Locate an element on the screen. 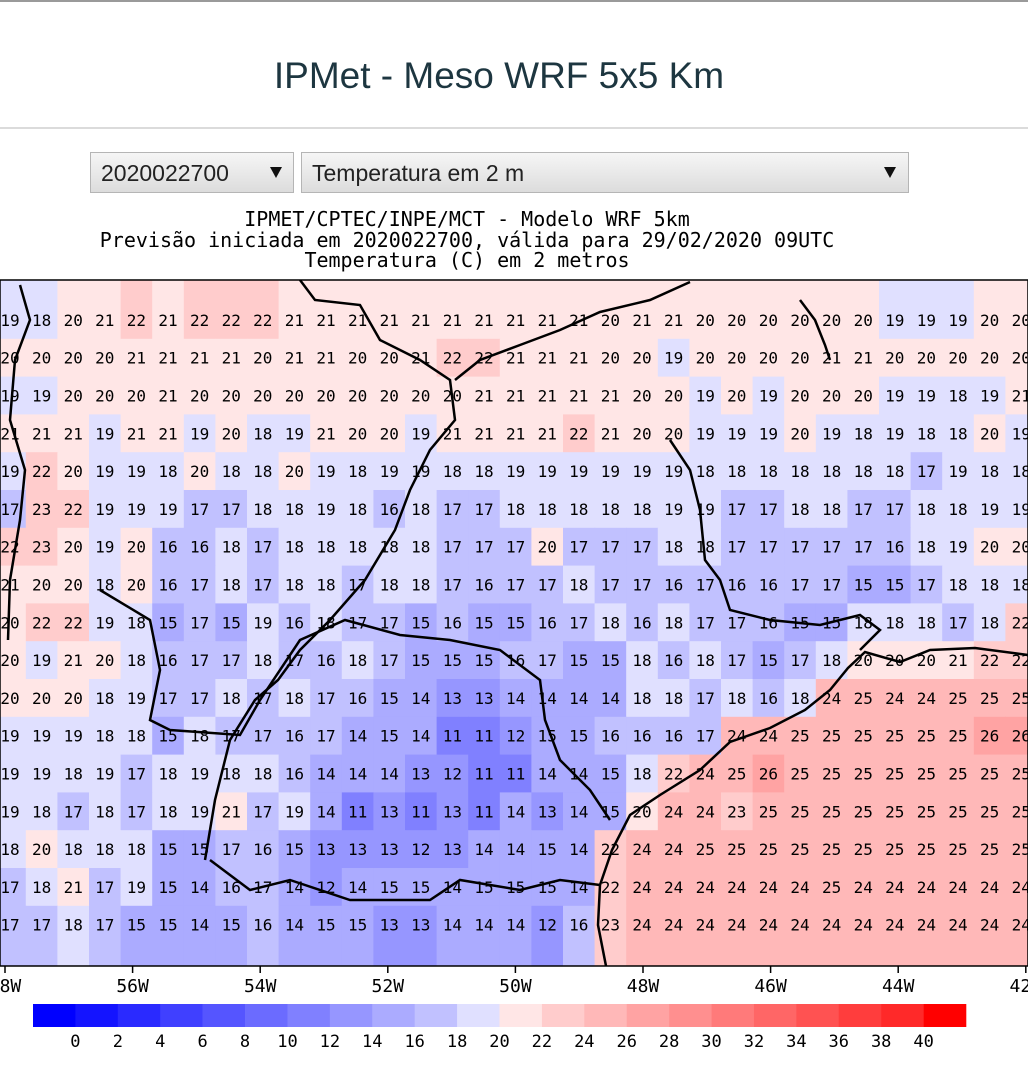  variable-select-value: Temperatura em 2 m is located at coordinates (418, 173).